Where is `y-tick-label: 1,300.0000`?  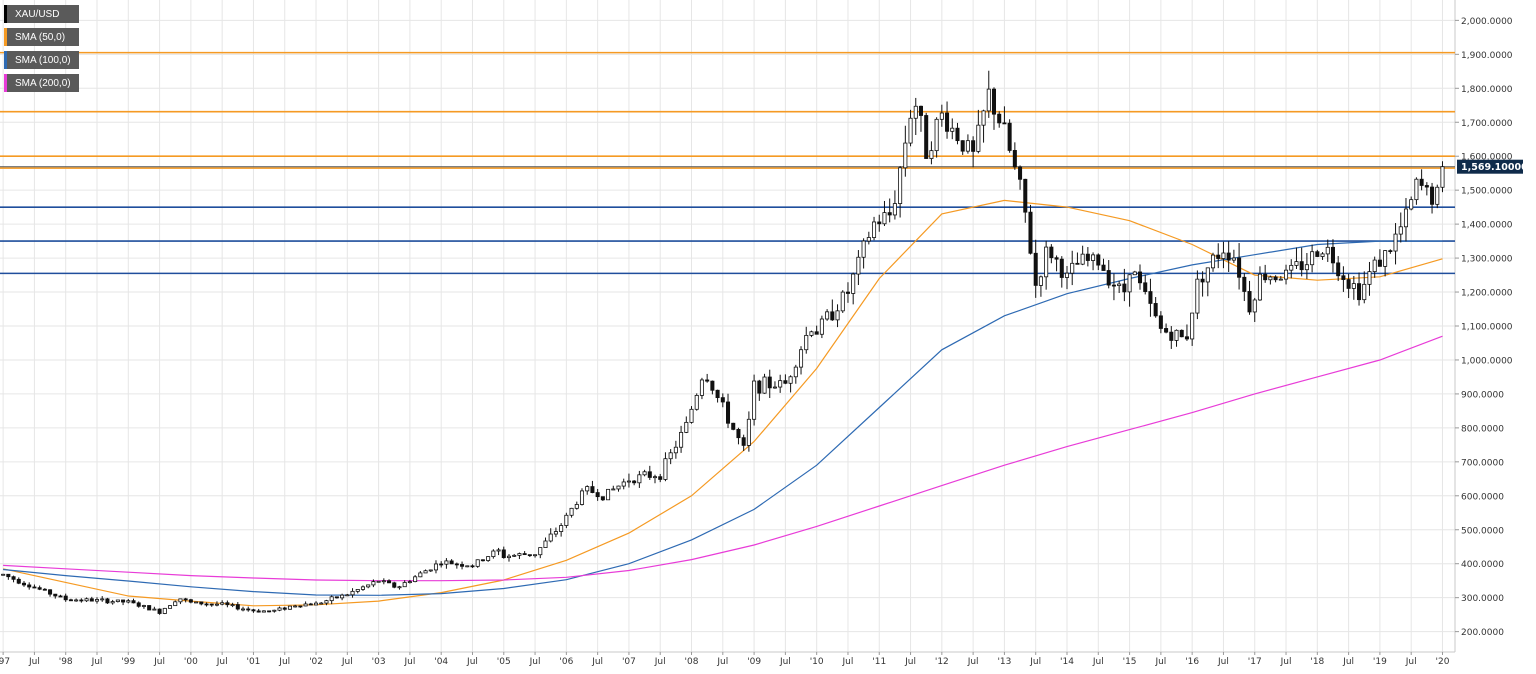 y-tick-label: 1,300.0000 is located at coordinates (1487, 260).